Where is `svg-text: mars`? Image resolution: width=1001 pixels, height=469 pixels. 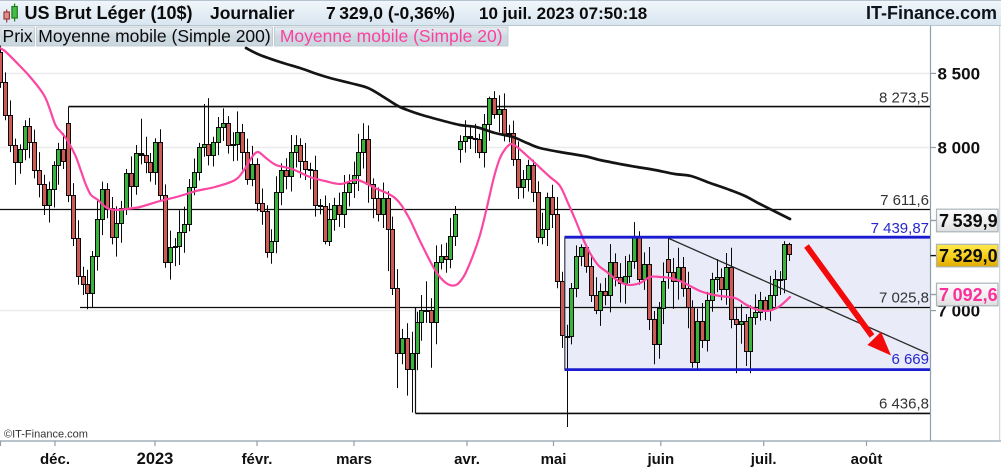 svg-text: mars is located at coordinates (354, 459).